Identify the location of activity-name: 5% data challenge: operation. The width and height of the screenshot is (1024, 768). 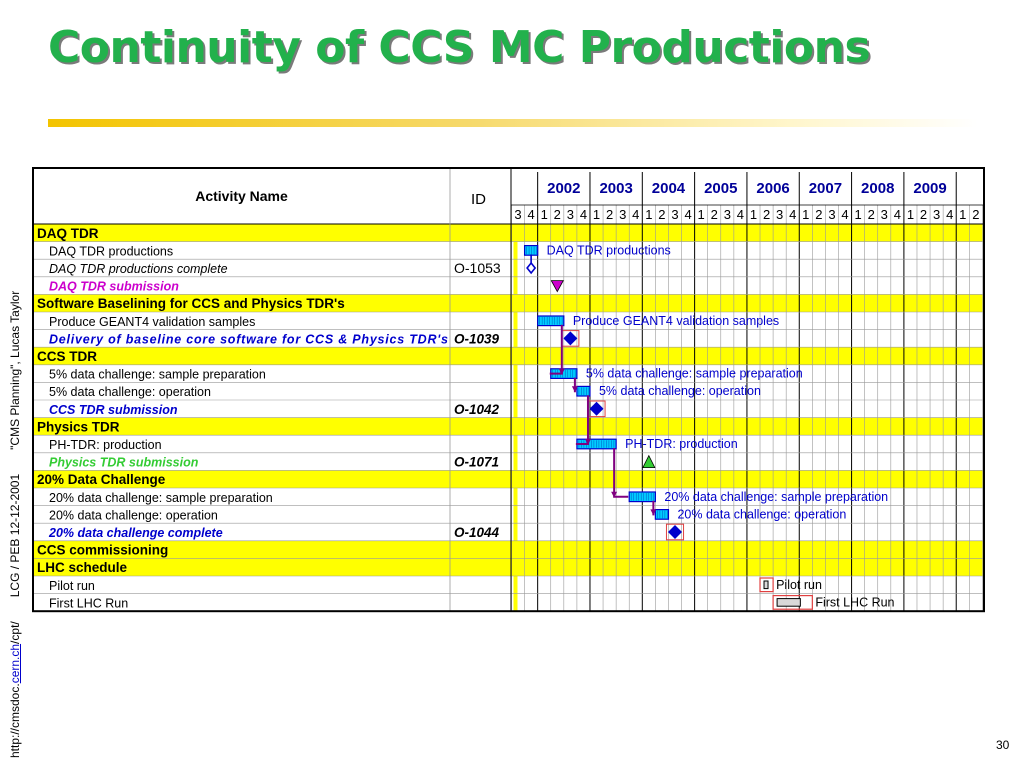
(130, 392).